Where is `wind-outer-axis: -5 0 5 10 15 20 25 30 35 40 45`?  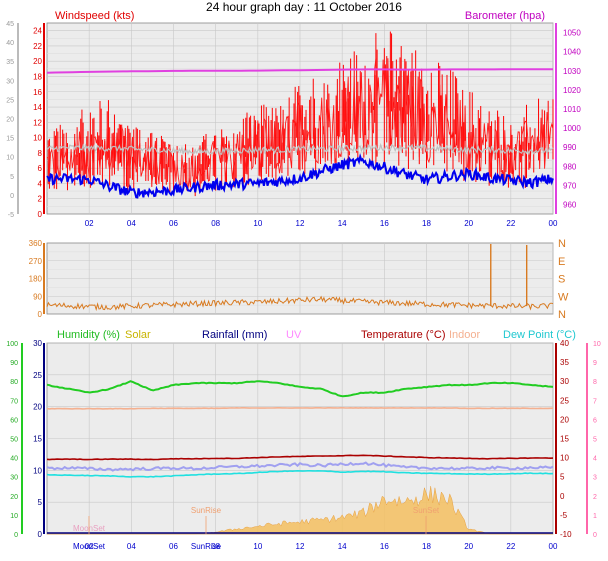 wind-outer-axis: -5 0 5 10 15 20 25 30 35 40 45 is located at coordinates (12, 120).